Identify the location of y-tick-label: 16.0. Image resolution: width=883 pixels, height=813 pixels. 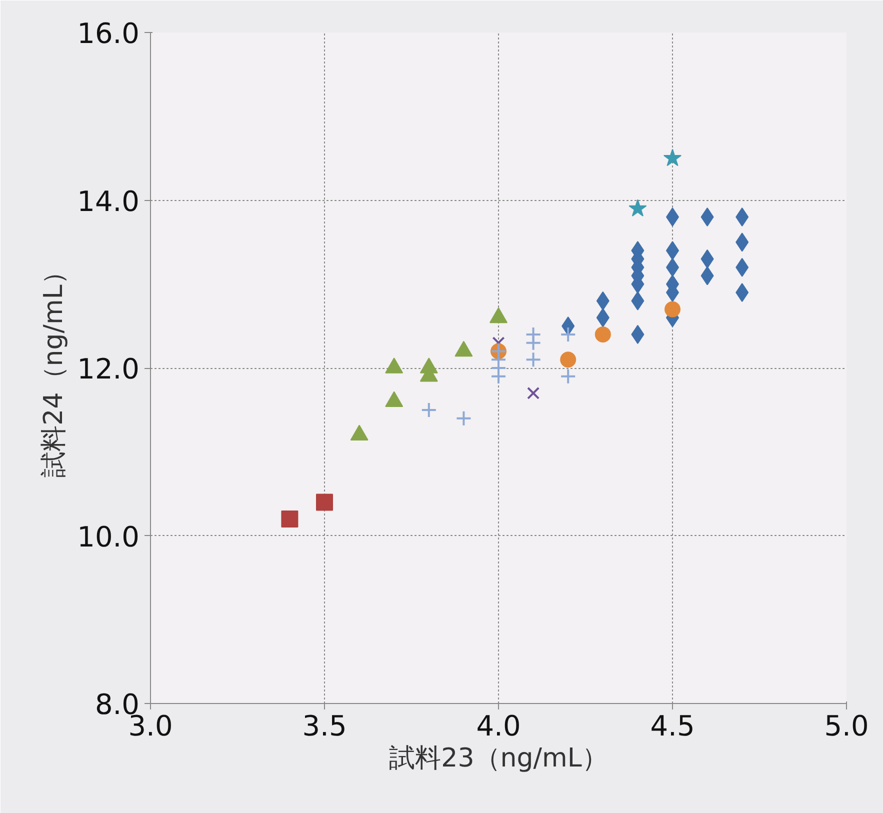
(108, 33).